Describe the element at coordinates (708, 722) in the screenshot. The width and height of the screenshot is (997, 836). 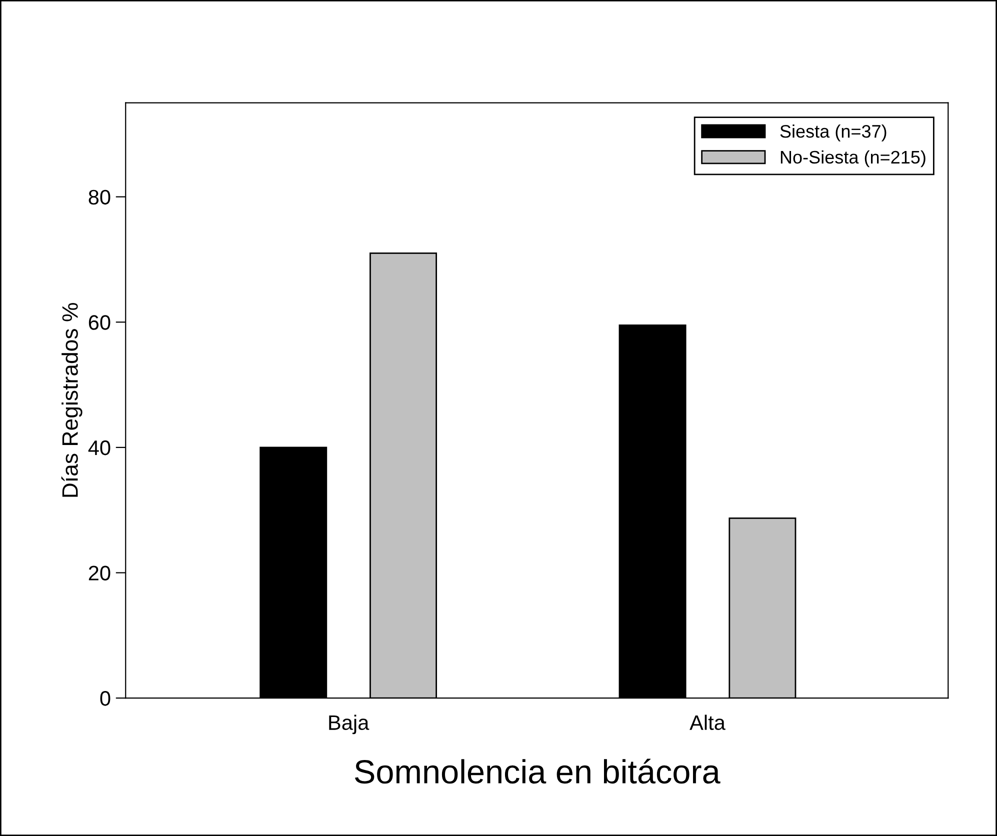
I see `x-tick-label: Alta` at that location.